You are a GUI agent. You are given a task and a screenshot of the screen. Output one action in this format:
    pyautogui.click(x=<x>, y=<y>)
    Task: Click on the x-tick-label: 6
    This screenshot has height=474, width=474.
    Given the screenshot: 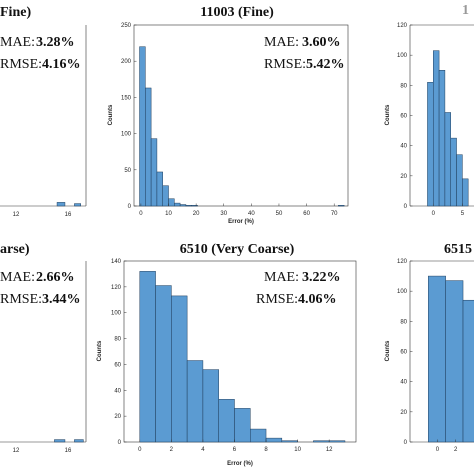 What is the action you would take?
    pyautogui.click(x=235, y=450)
    